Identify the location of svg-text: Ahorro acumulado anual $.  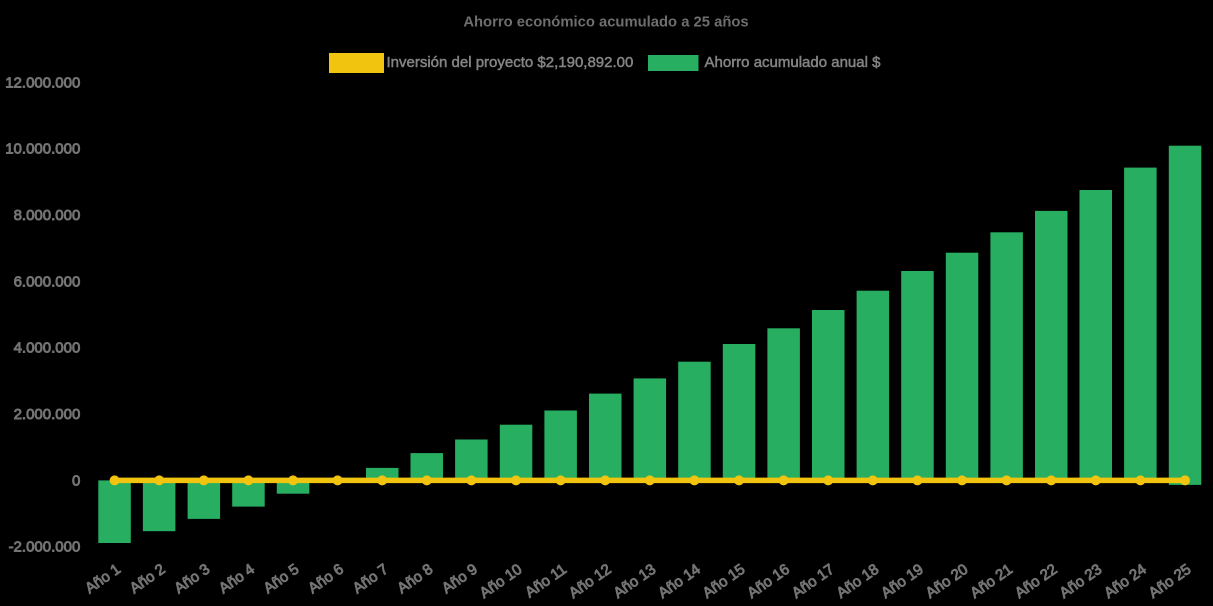
(793, 62).